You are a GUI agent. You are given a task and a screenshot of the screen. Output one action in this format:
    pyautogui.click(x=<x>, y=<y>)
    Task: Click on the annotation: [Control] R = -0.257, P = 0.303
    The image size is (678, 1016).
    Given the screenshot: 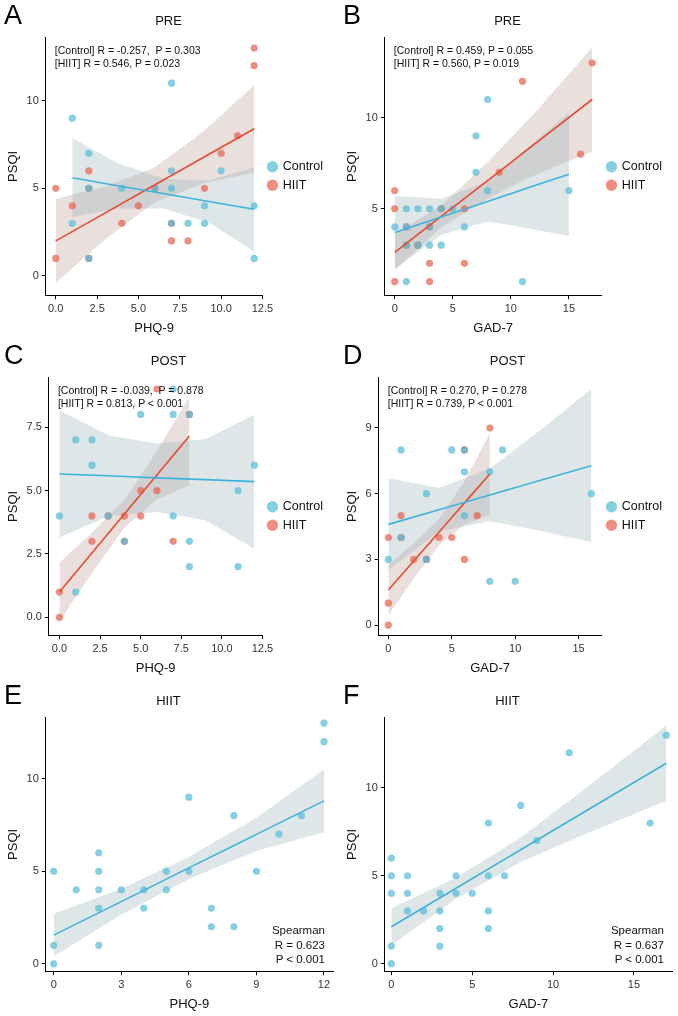 What is the action you would take?
    pyautogui.click(x=127, y=49)
    